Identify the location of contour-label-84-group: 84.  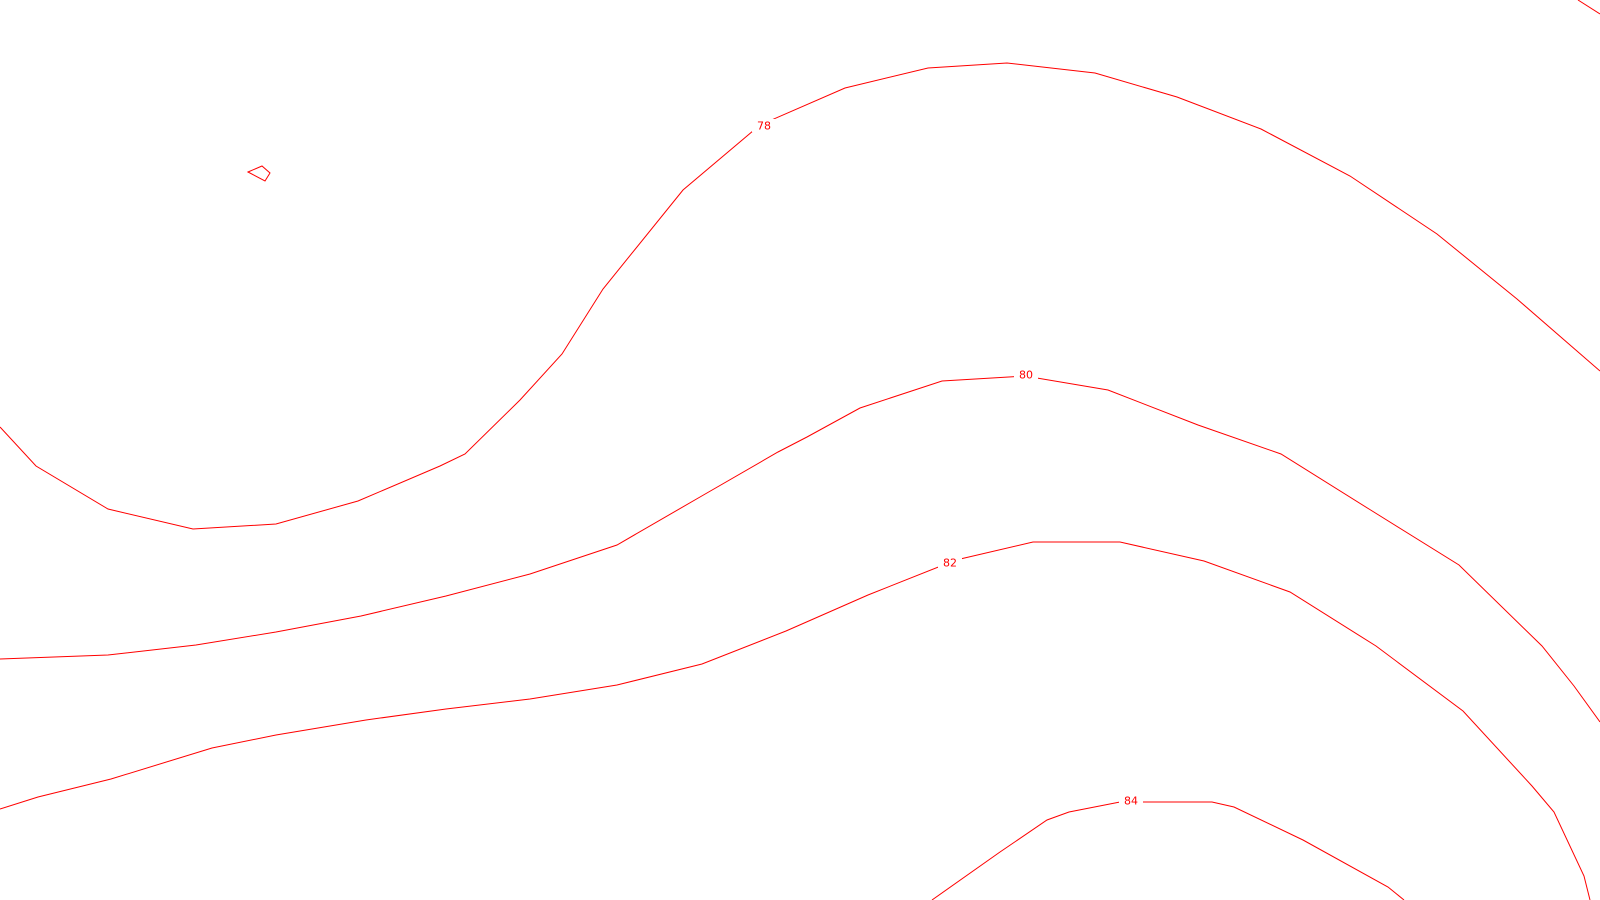
(1131, 801).